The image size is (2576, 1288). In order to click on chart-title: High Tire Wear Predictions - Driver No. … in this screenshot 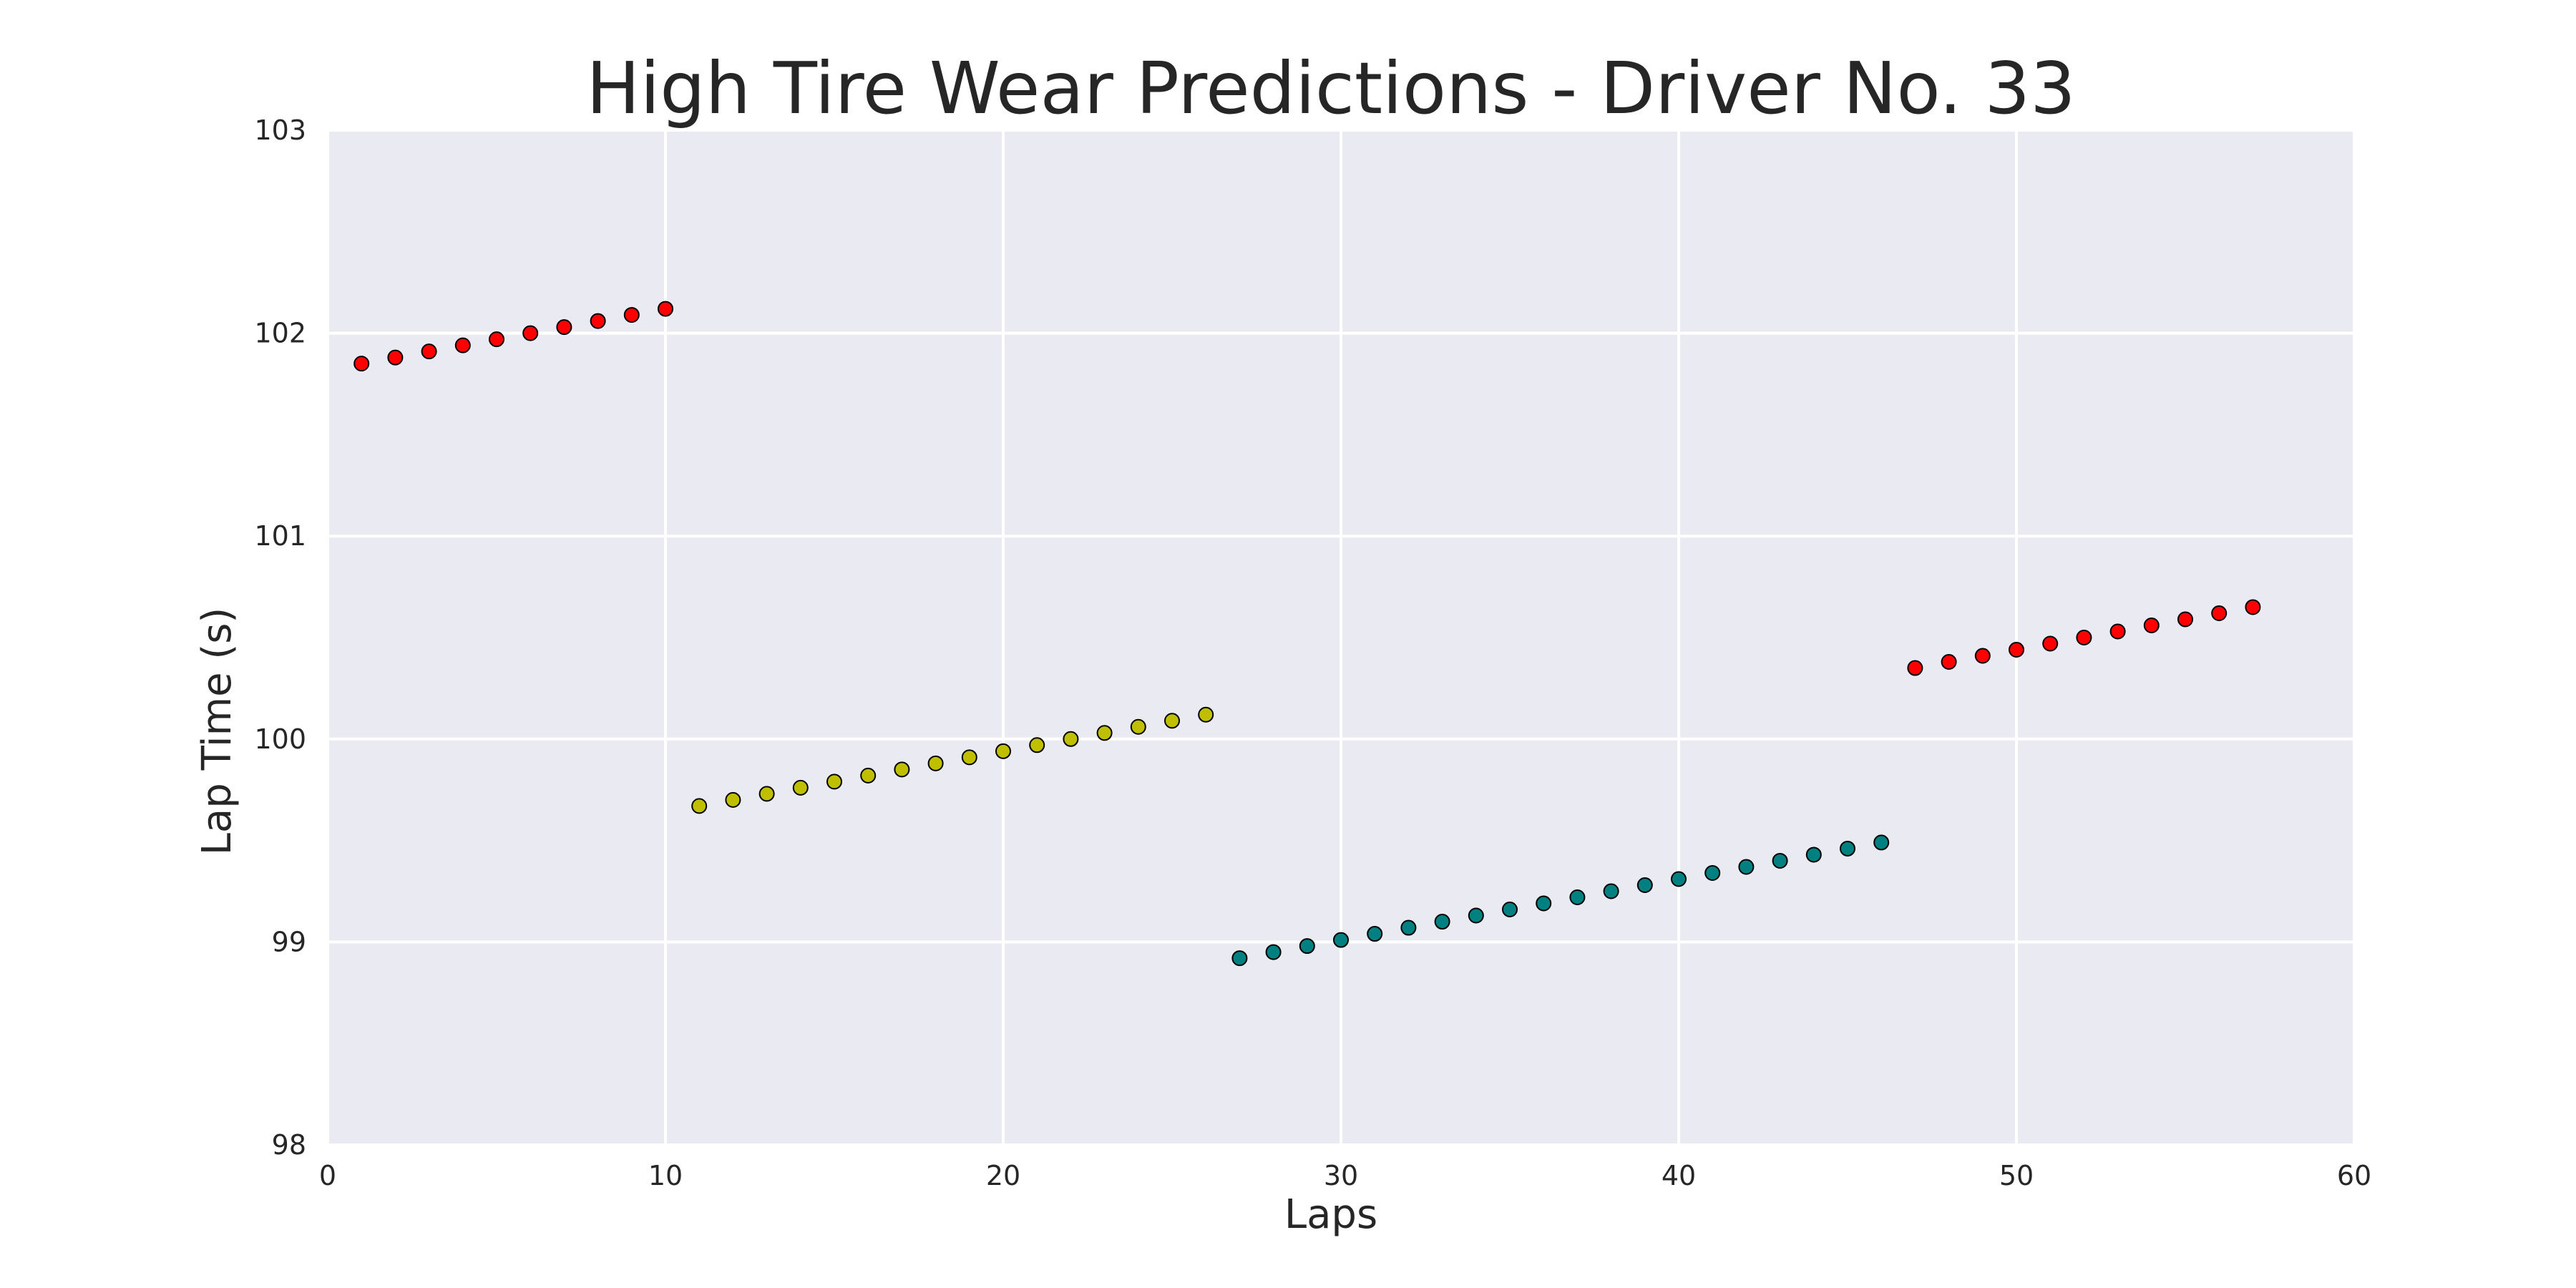, I will do `click(1330, 88)`.